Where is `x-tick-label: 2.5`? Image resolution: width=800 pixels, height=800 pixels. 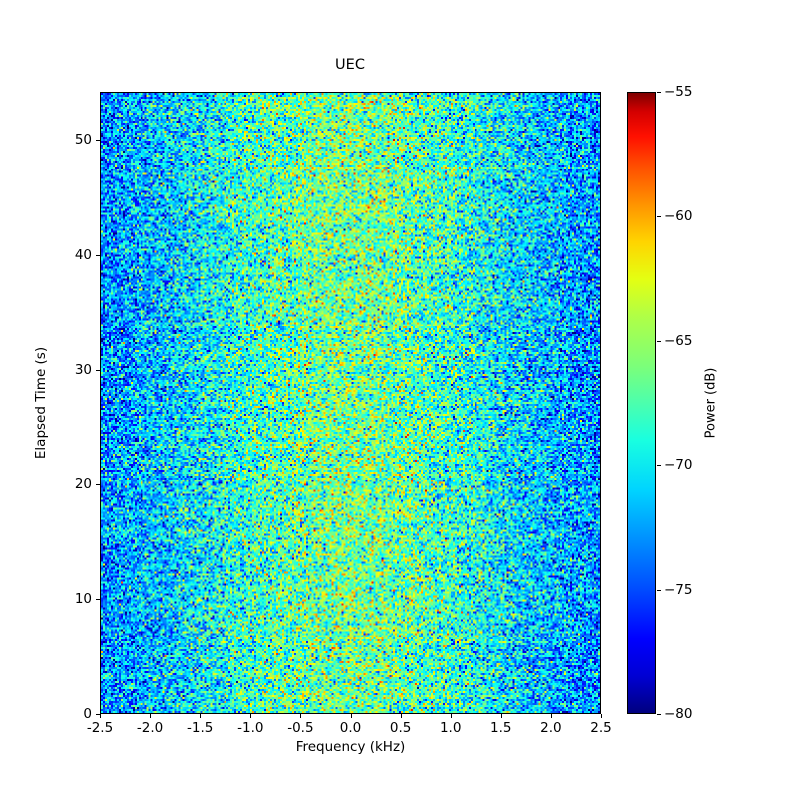 x-tick-label: 2.5 is located at coordinates (601, 728).